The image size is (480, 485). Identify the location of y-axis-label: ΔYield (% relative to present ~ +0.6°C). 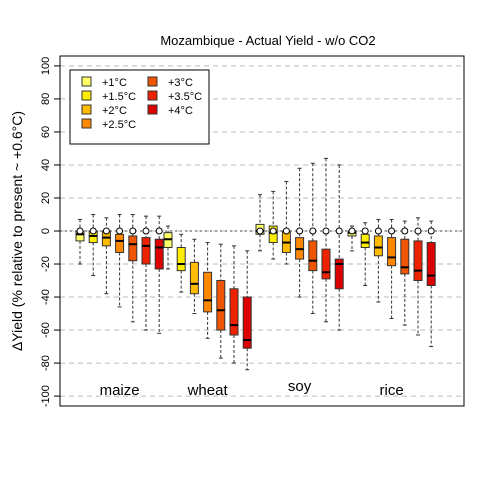
(17, 231).